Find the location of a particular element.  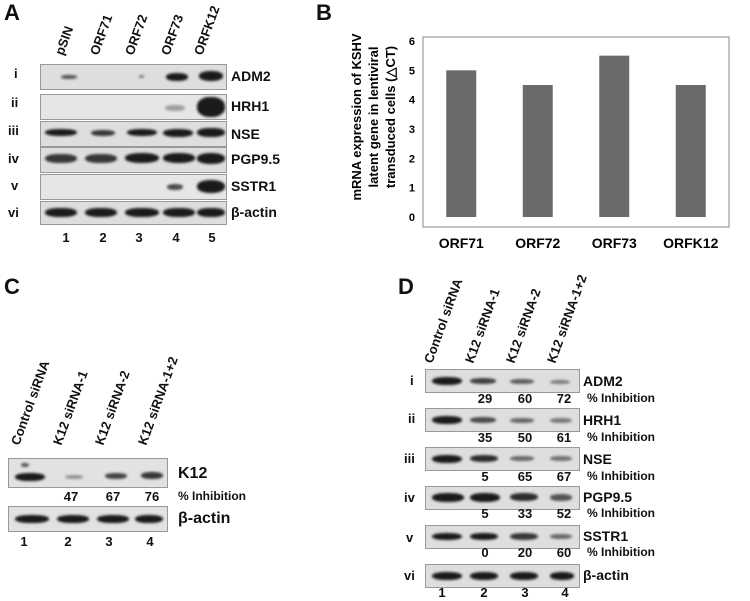

row-d-ii: ii is located at coordinates (412, 418).